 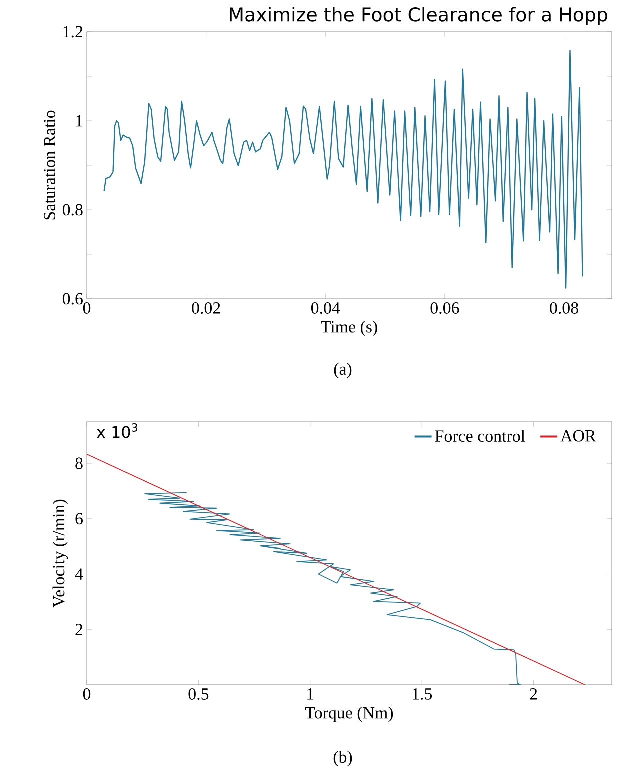 I want to click on y-tick-label: 8, so click(x=79, y=464).